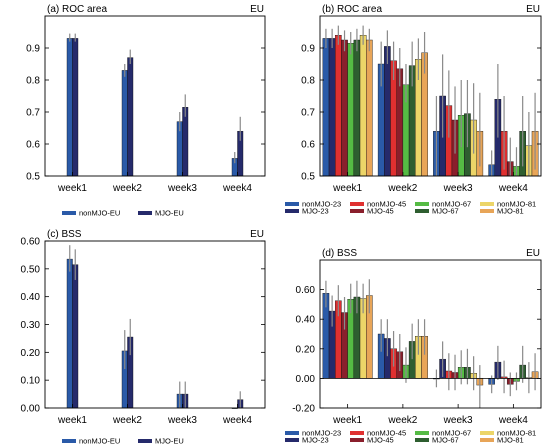 The height and width of the screenshot is (448, 550). I want to click on y-tick-label: 0.5, so click(308, 177).